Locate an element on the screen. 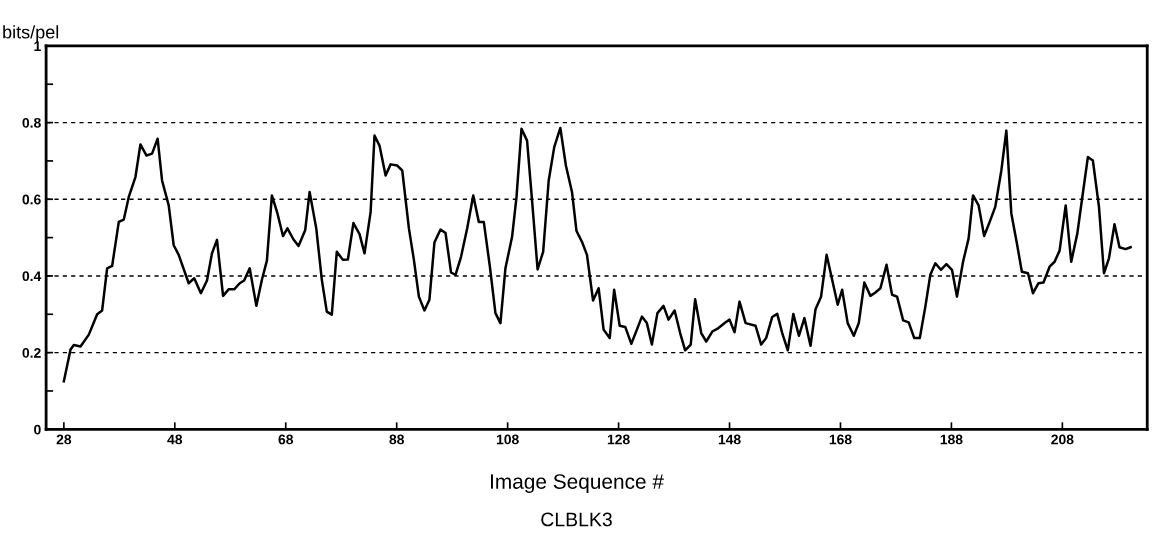 The height and width of the screenshot is (540, 1153). y-tick-label: 0 is located at coordinates (37, 429).